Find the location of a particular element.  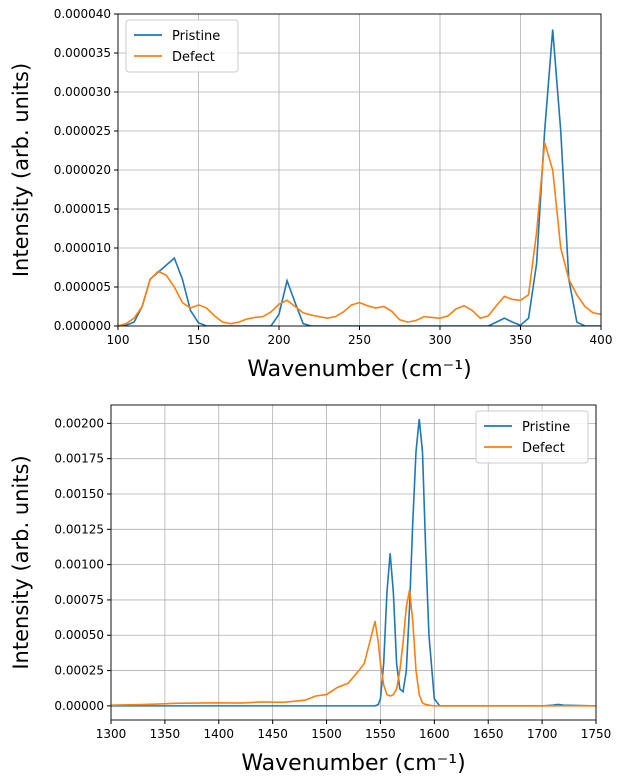

x-tick-label: 150 is located at coordinates (198, 340).